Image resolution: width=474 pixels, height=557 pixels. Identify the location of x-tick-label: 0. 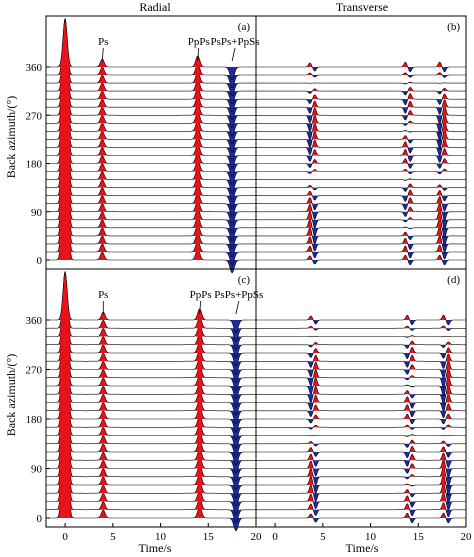
(65, 537).